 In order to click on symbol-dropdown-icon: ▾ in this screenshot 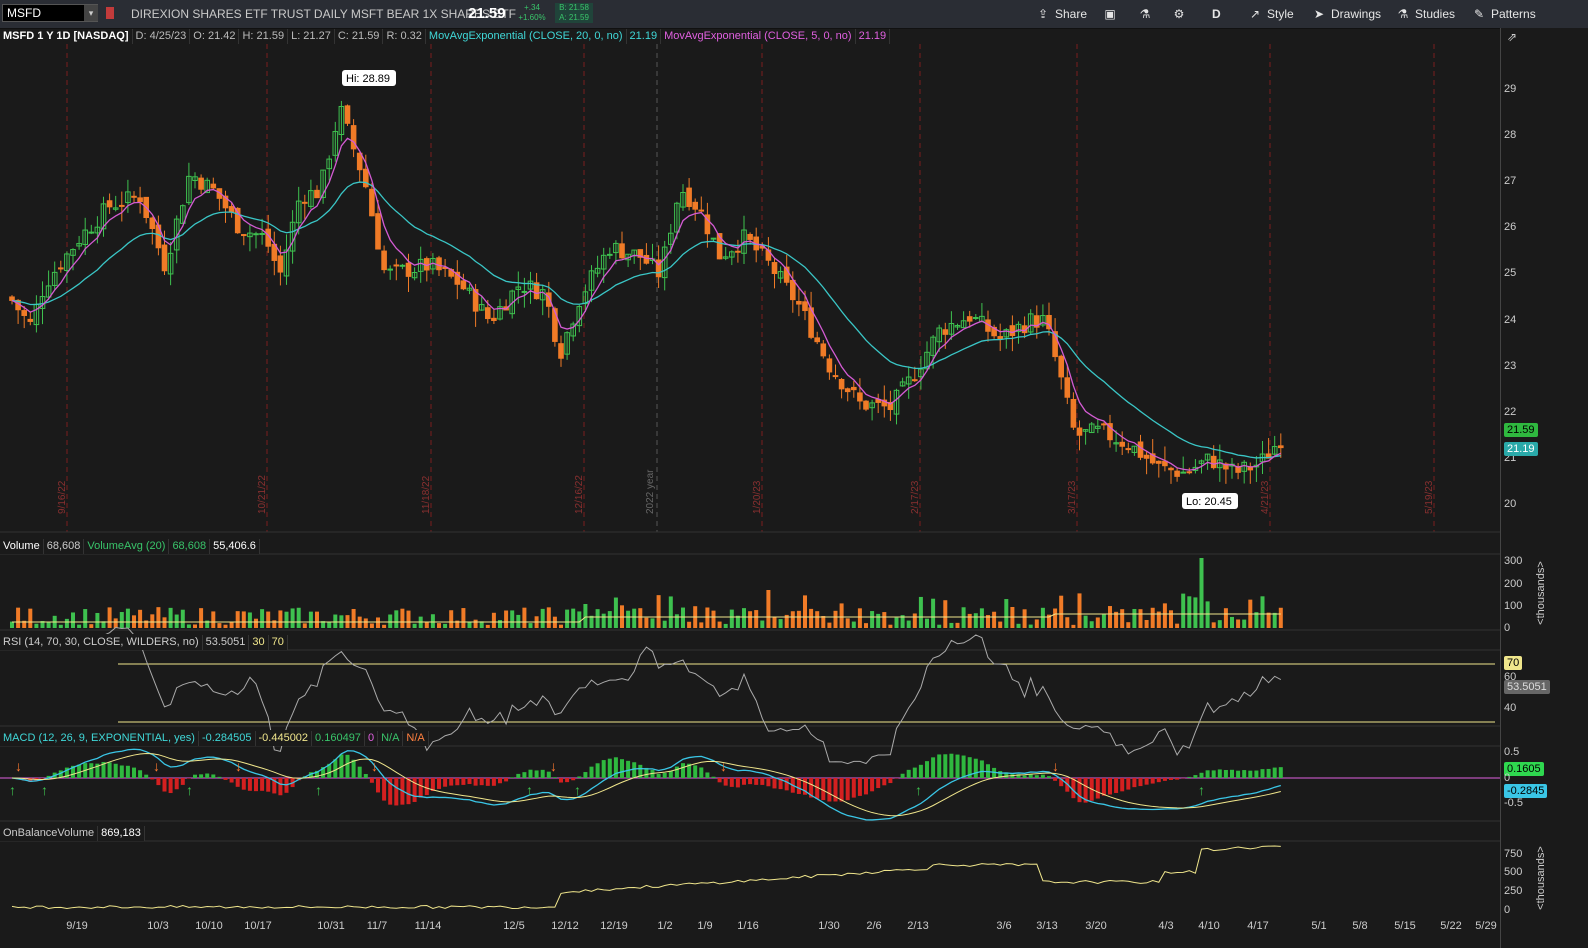, I will do `click(91, 13)`.